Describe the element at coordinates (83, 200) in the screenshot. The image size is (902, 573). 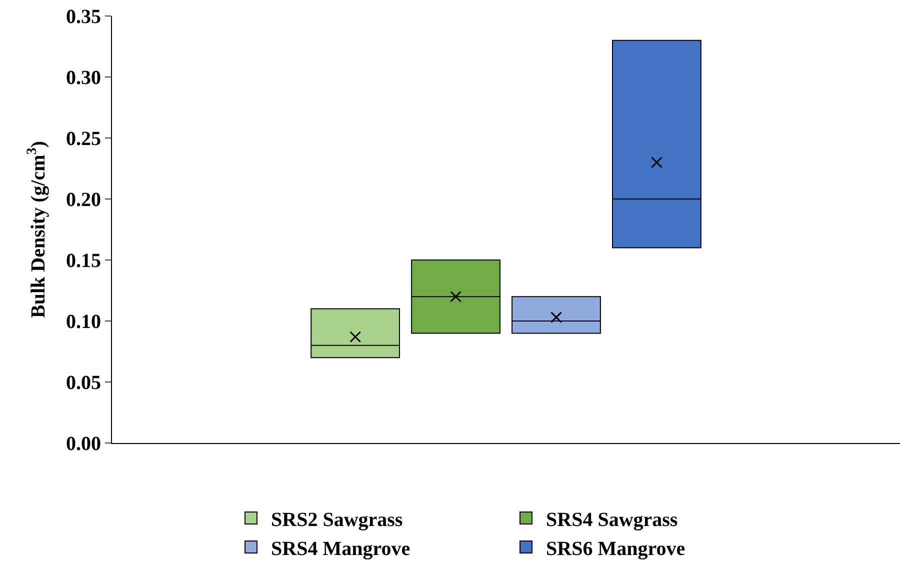
I see `y-tick-label: 0.20` at that location.